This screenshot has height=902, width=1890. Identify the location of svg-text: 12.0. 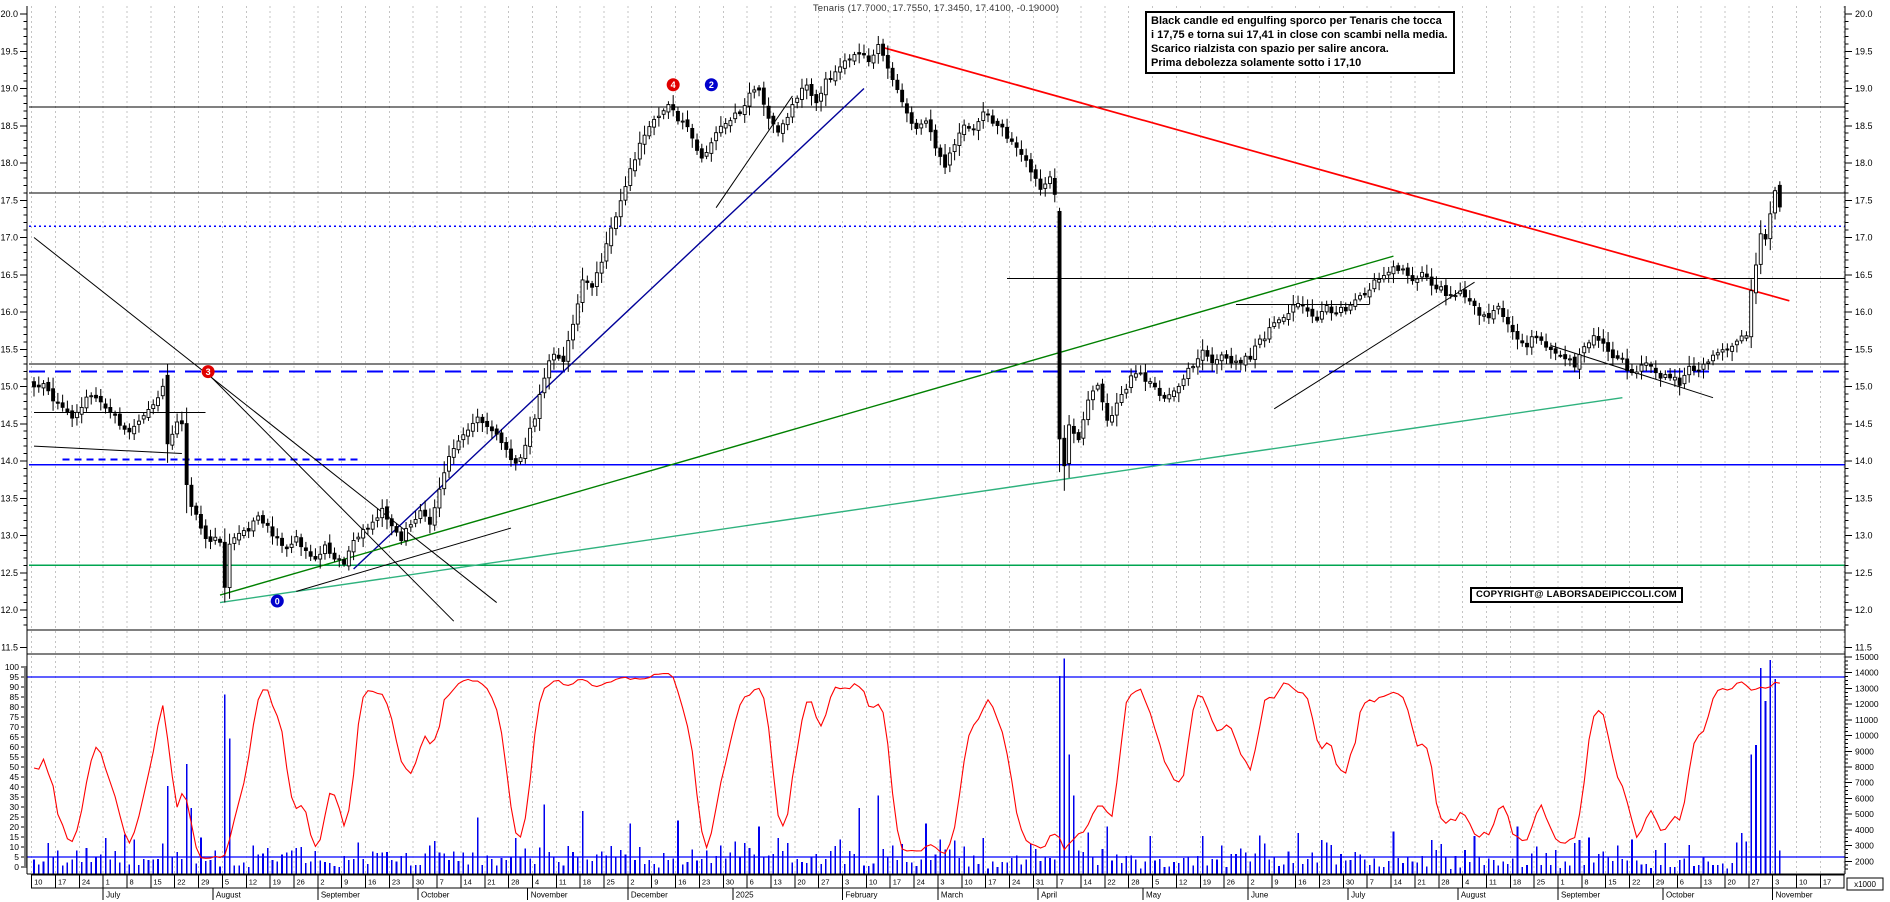
(1864, 610).